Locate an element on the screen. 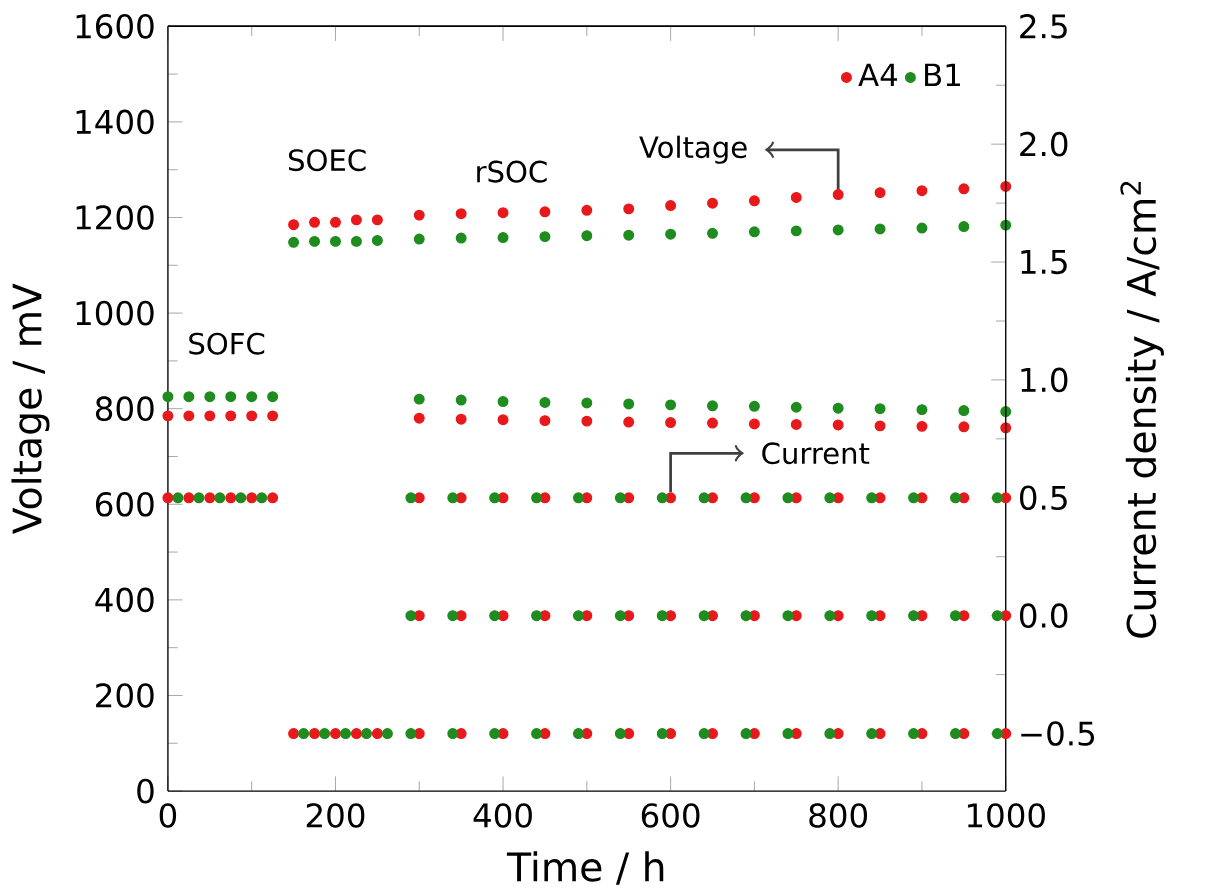  y-tick-label: 800 is located at coordinates (124, 408).